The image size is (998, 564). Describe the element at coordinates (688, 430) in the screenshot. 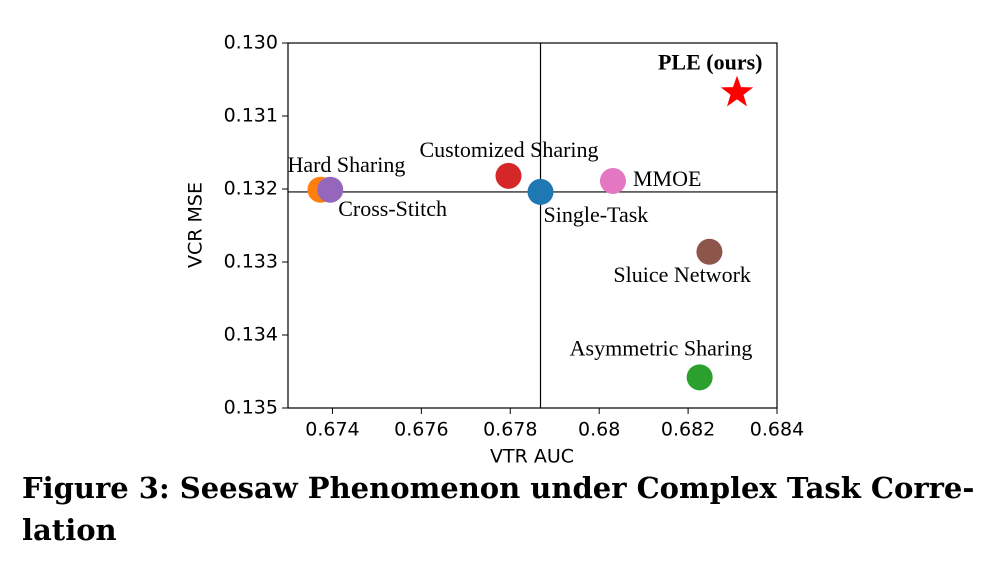

I see `x-tick-label: 0.682` at that location.